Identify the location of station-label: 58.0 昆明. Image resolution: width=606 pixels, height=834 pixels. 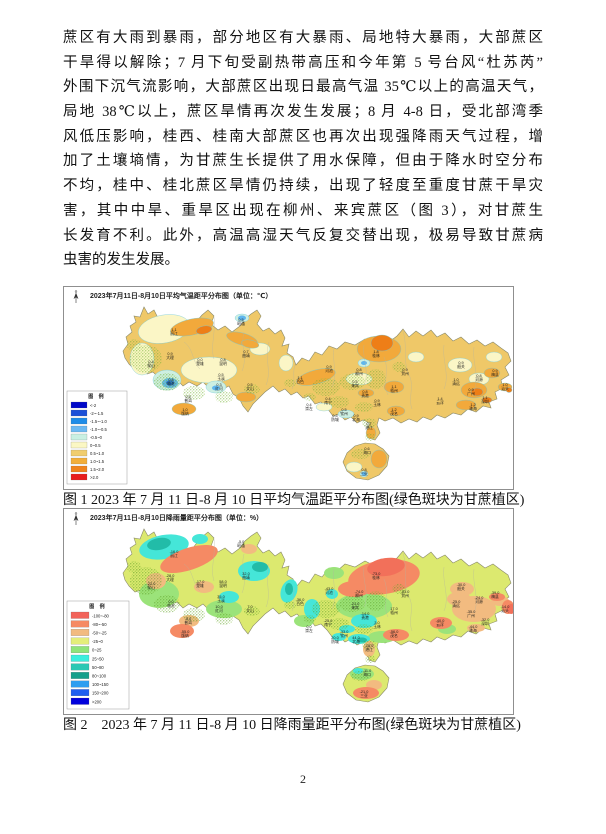
(223, 584).